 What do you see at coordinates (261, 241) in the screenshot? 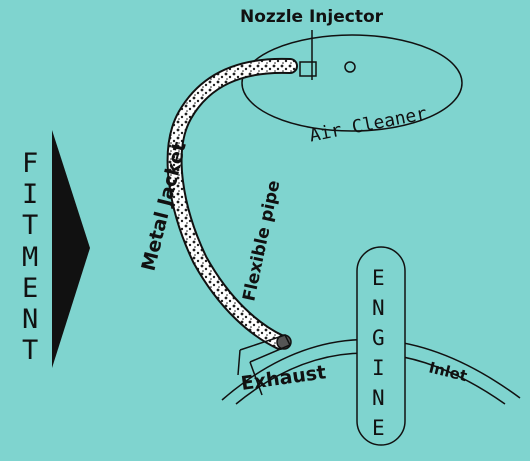
I see `flexible-pipe-label: Flexible pipe` at bounding box center [261, 241].